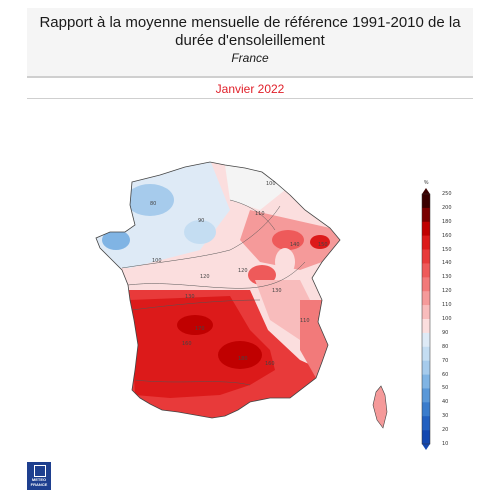 The height and width of the screenshot is (500, 500). What do you see at coordinates (445, 332) in the screenshot?
I see `legend-tick-label: 90` at bounding box center [445, 332].